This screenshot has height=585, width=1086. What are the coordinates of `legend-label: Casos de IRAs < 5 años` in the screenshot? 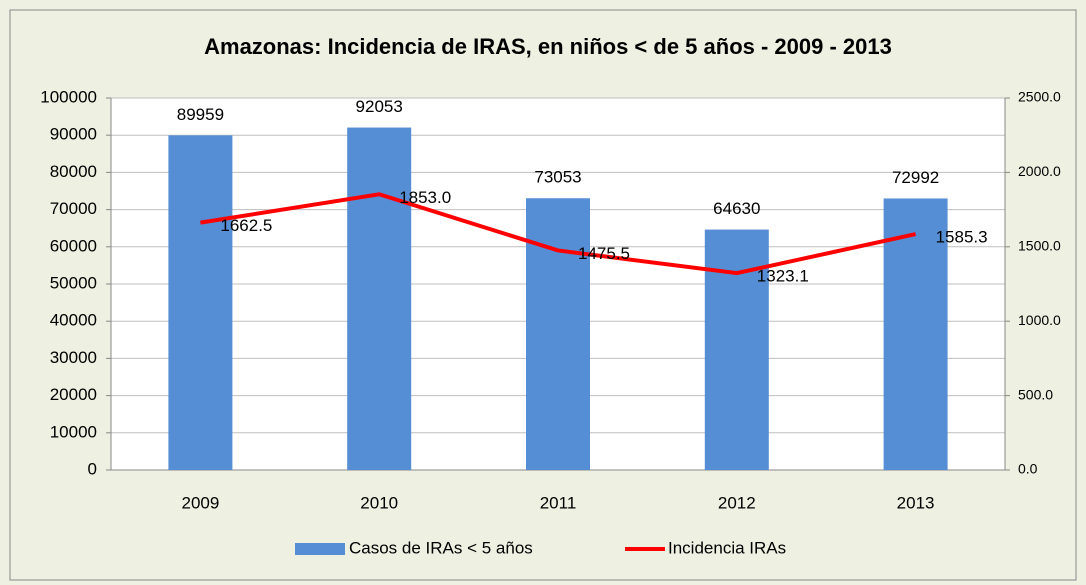 It's located at (441, 547).